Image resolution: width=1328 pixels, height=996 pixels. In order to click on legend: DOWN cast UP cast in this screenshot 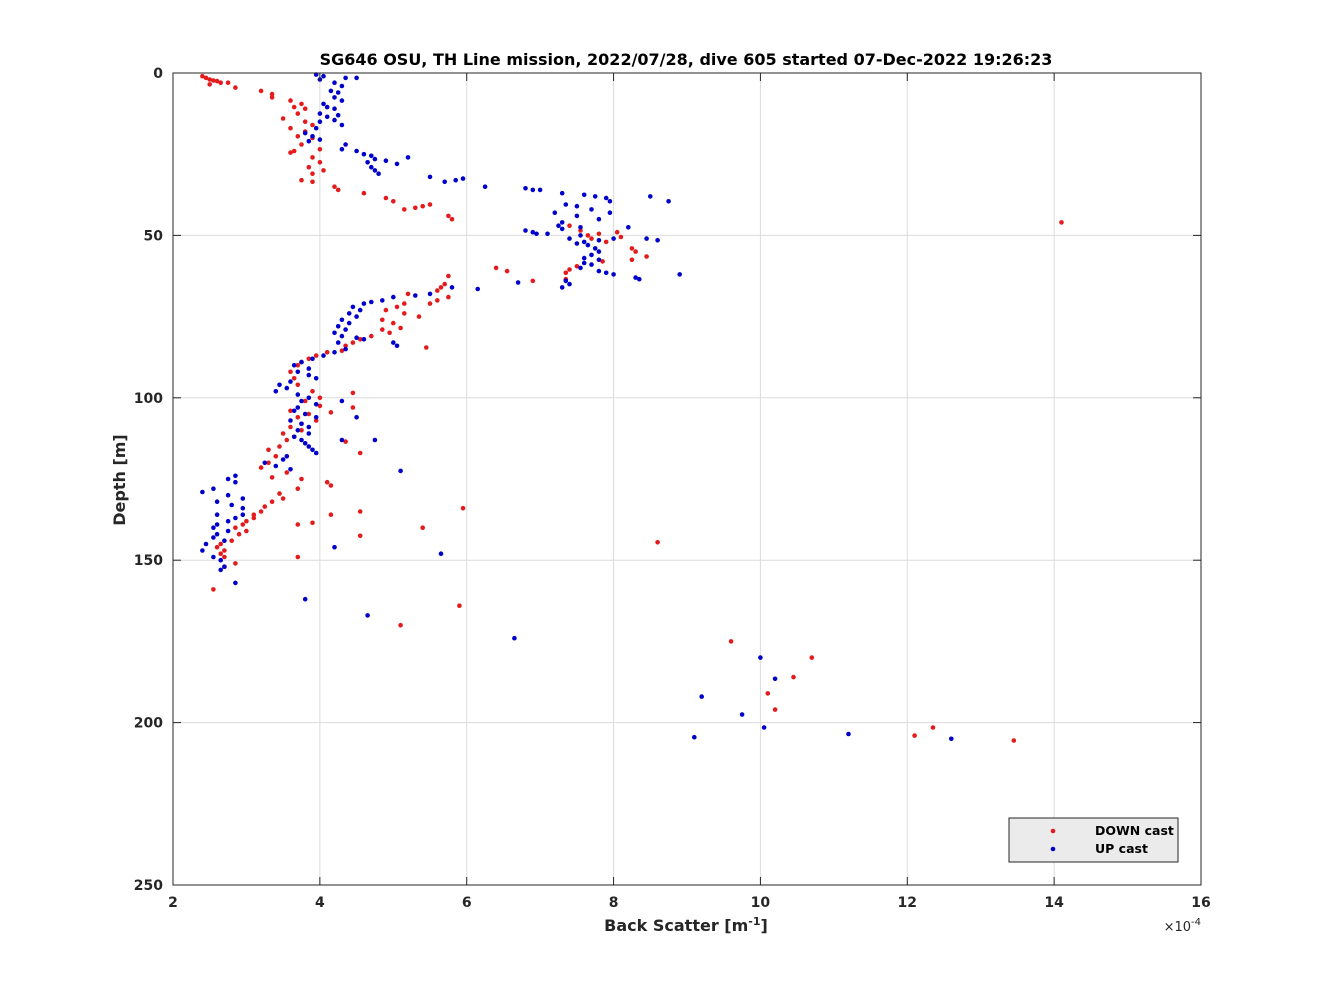, I will do `click(1093, 840)`.